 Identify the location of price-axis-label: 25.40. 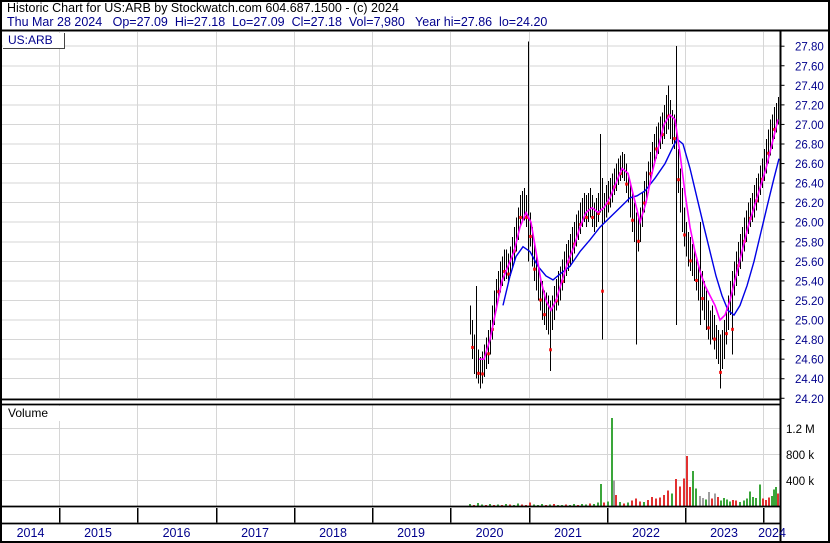
(809, 282).